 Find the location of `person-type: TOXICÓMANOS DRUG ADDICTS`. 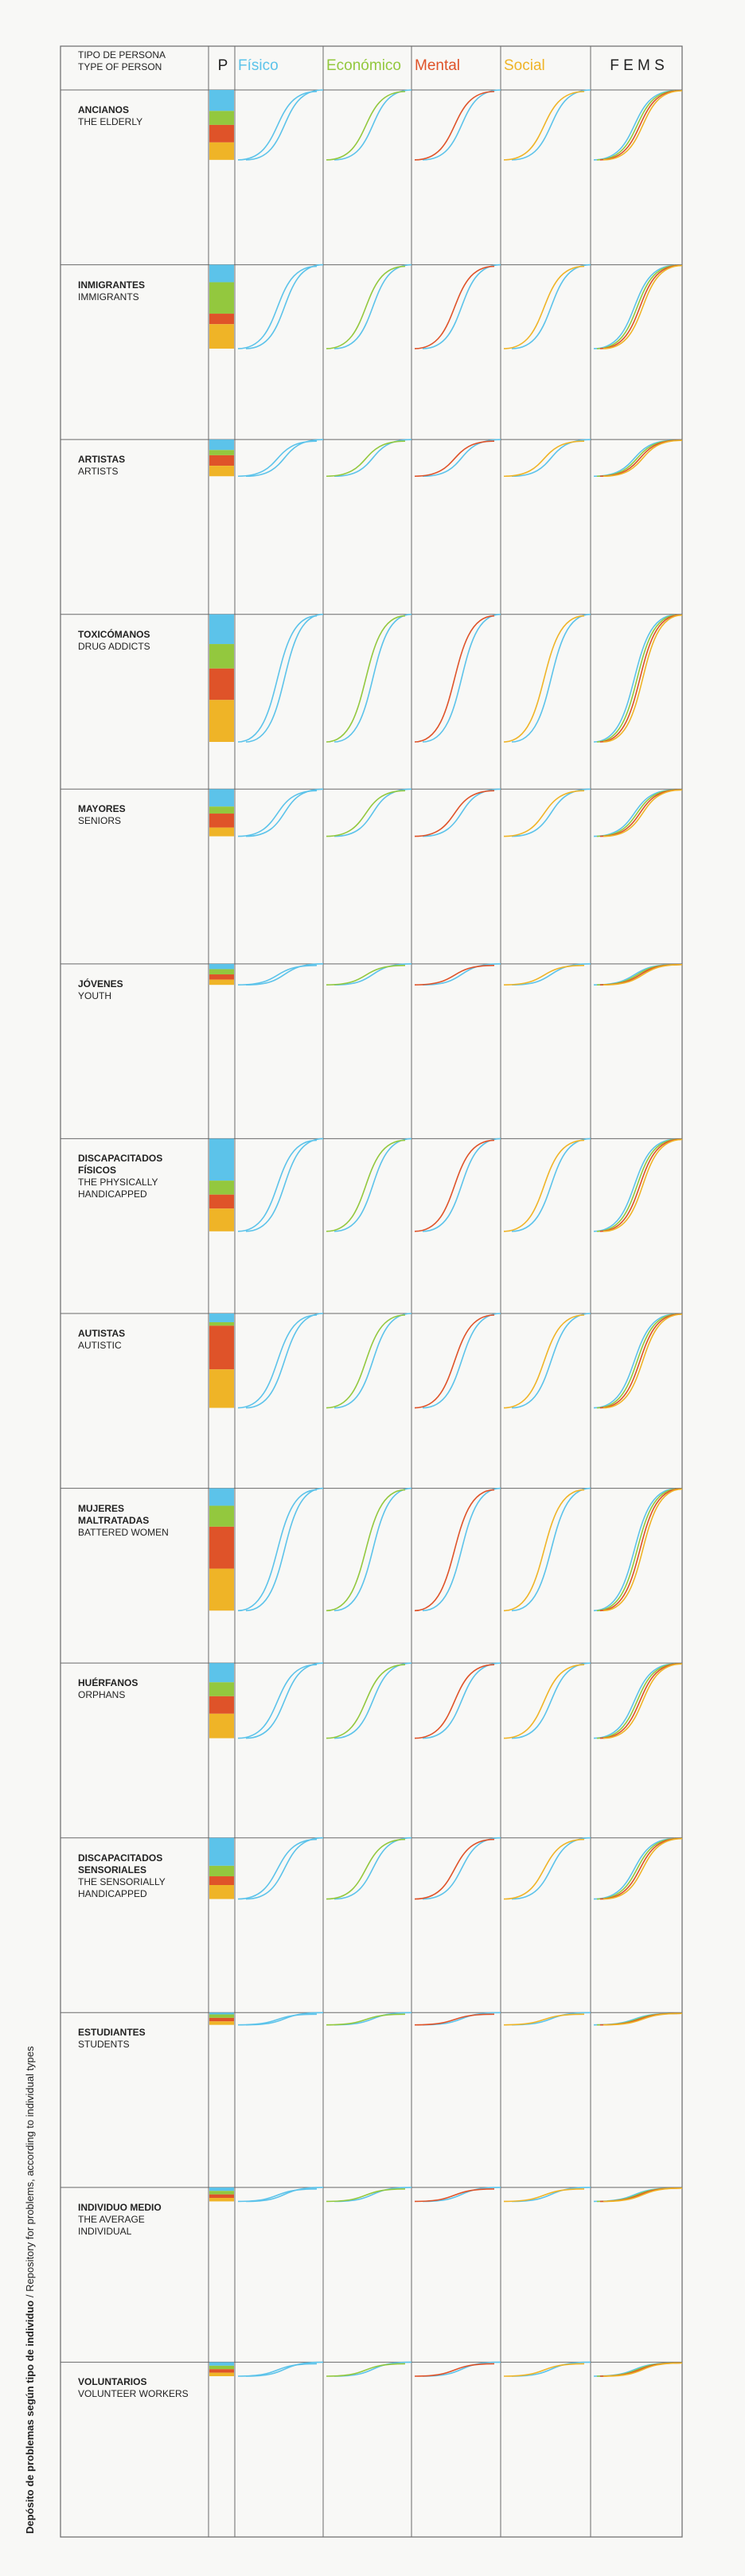

person-type: TOXICÓMANOS DRUG ADDICTS is located at coordinates (137, 641).